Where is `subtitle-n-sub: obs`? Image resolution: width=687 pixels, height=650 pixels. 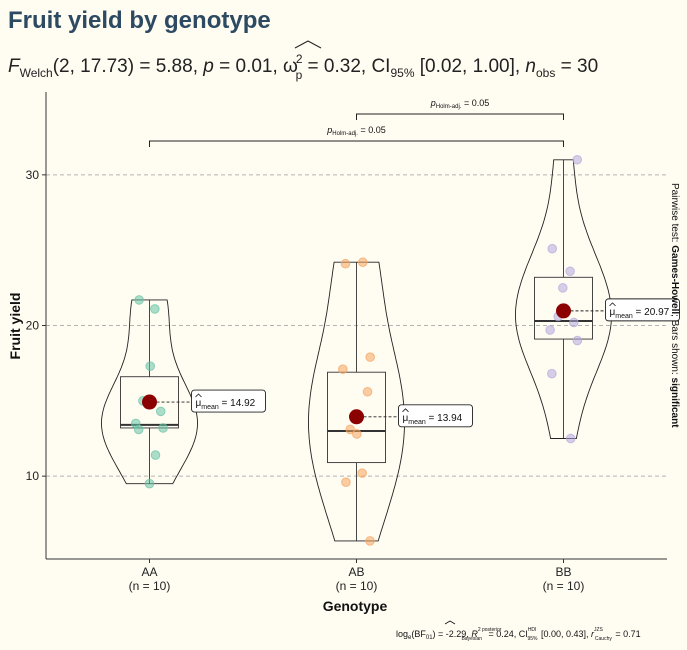 subtitle-n-sub: obs is located at coordinates (545, 73).